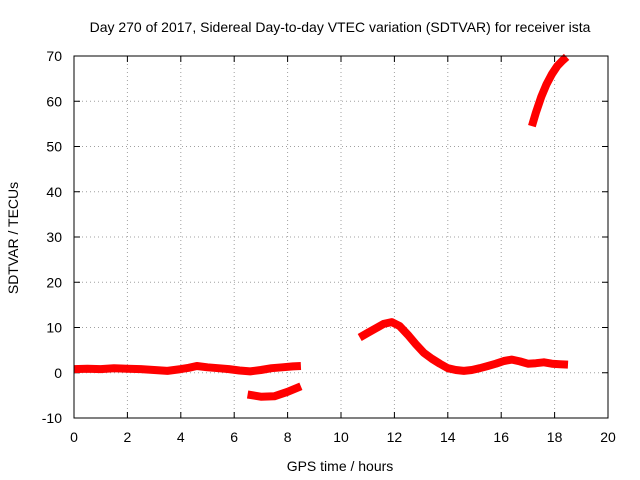  I want to click on y-tick-label: 30, so click(54, 237).